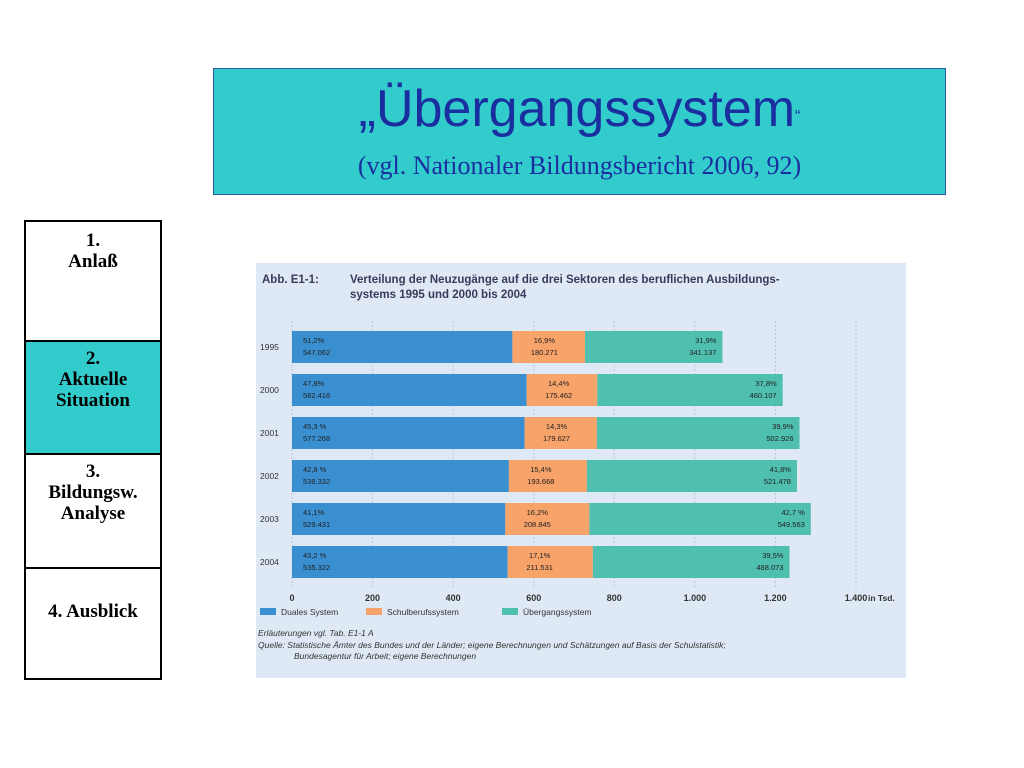 This screenshot has width=1024, height=768. What do you see at coordinates (315, 426) in the screenshot?
I see `data-label-percent: 45,3 %` at bounding box center [315, 426].